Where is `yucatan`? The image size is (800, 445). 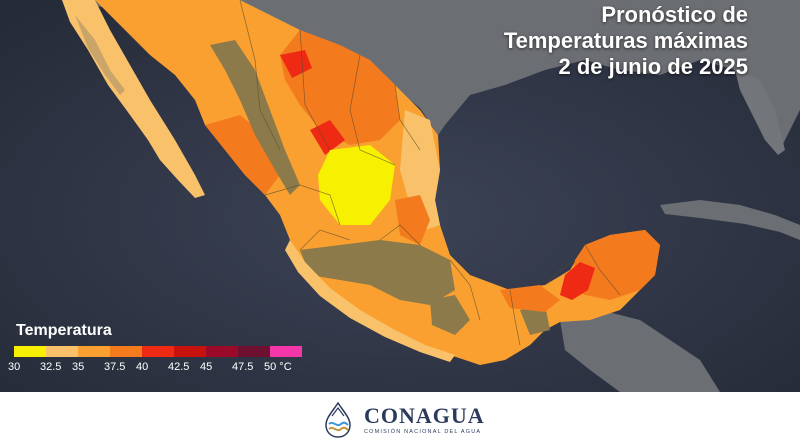 yucatan is located at coordinates (615, 265).